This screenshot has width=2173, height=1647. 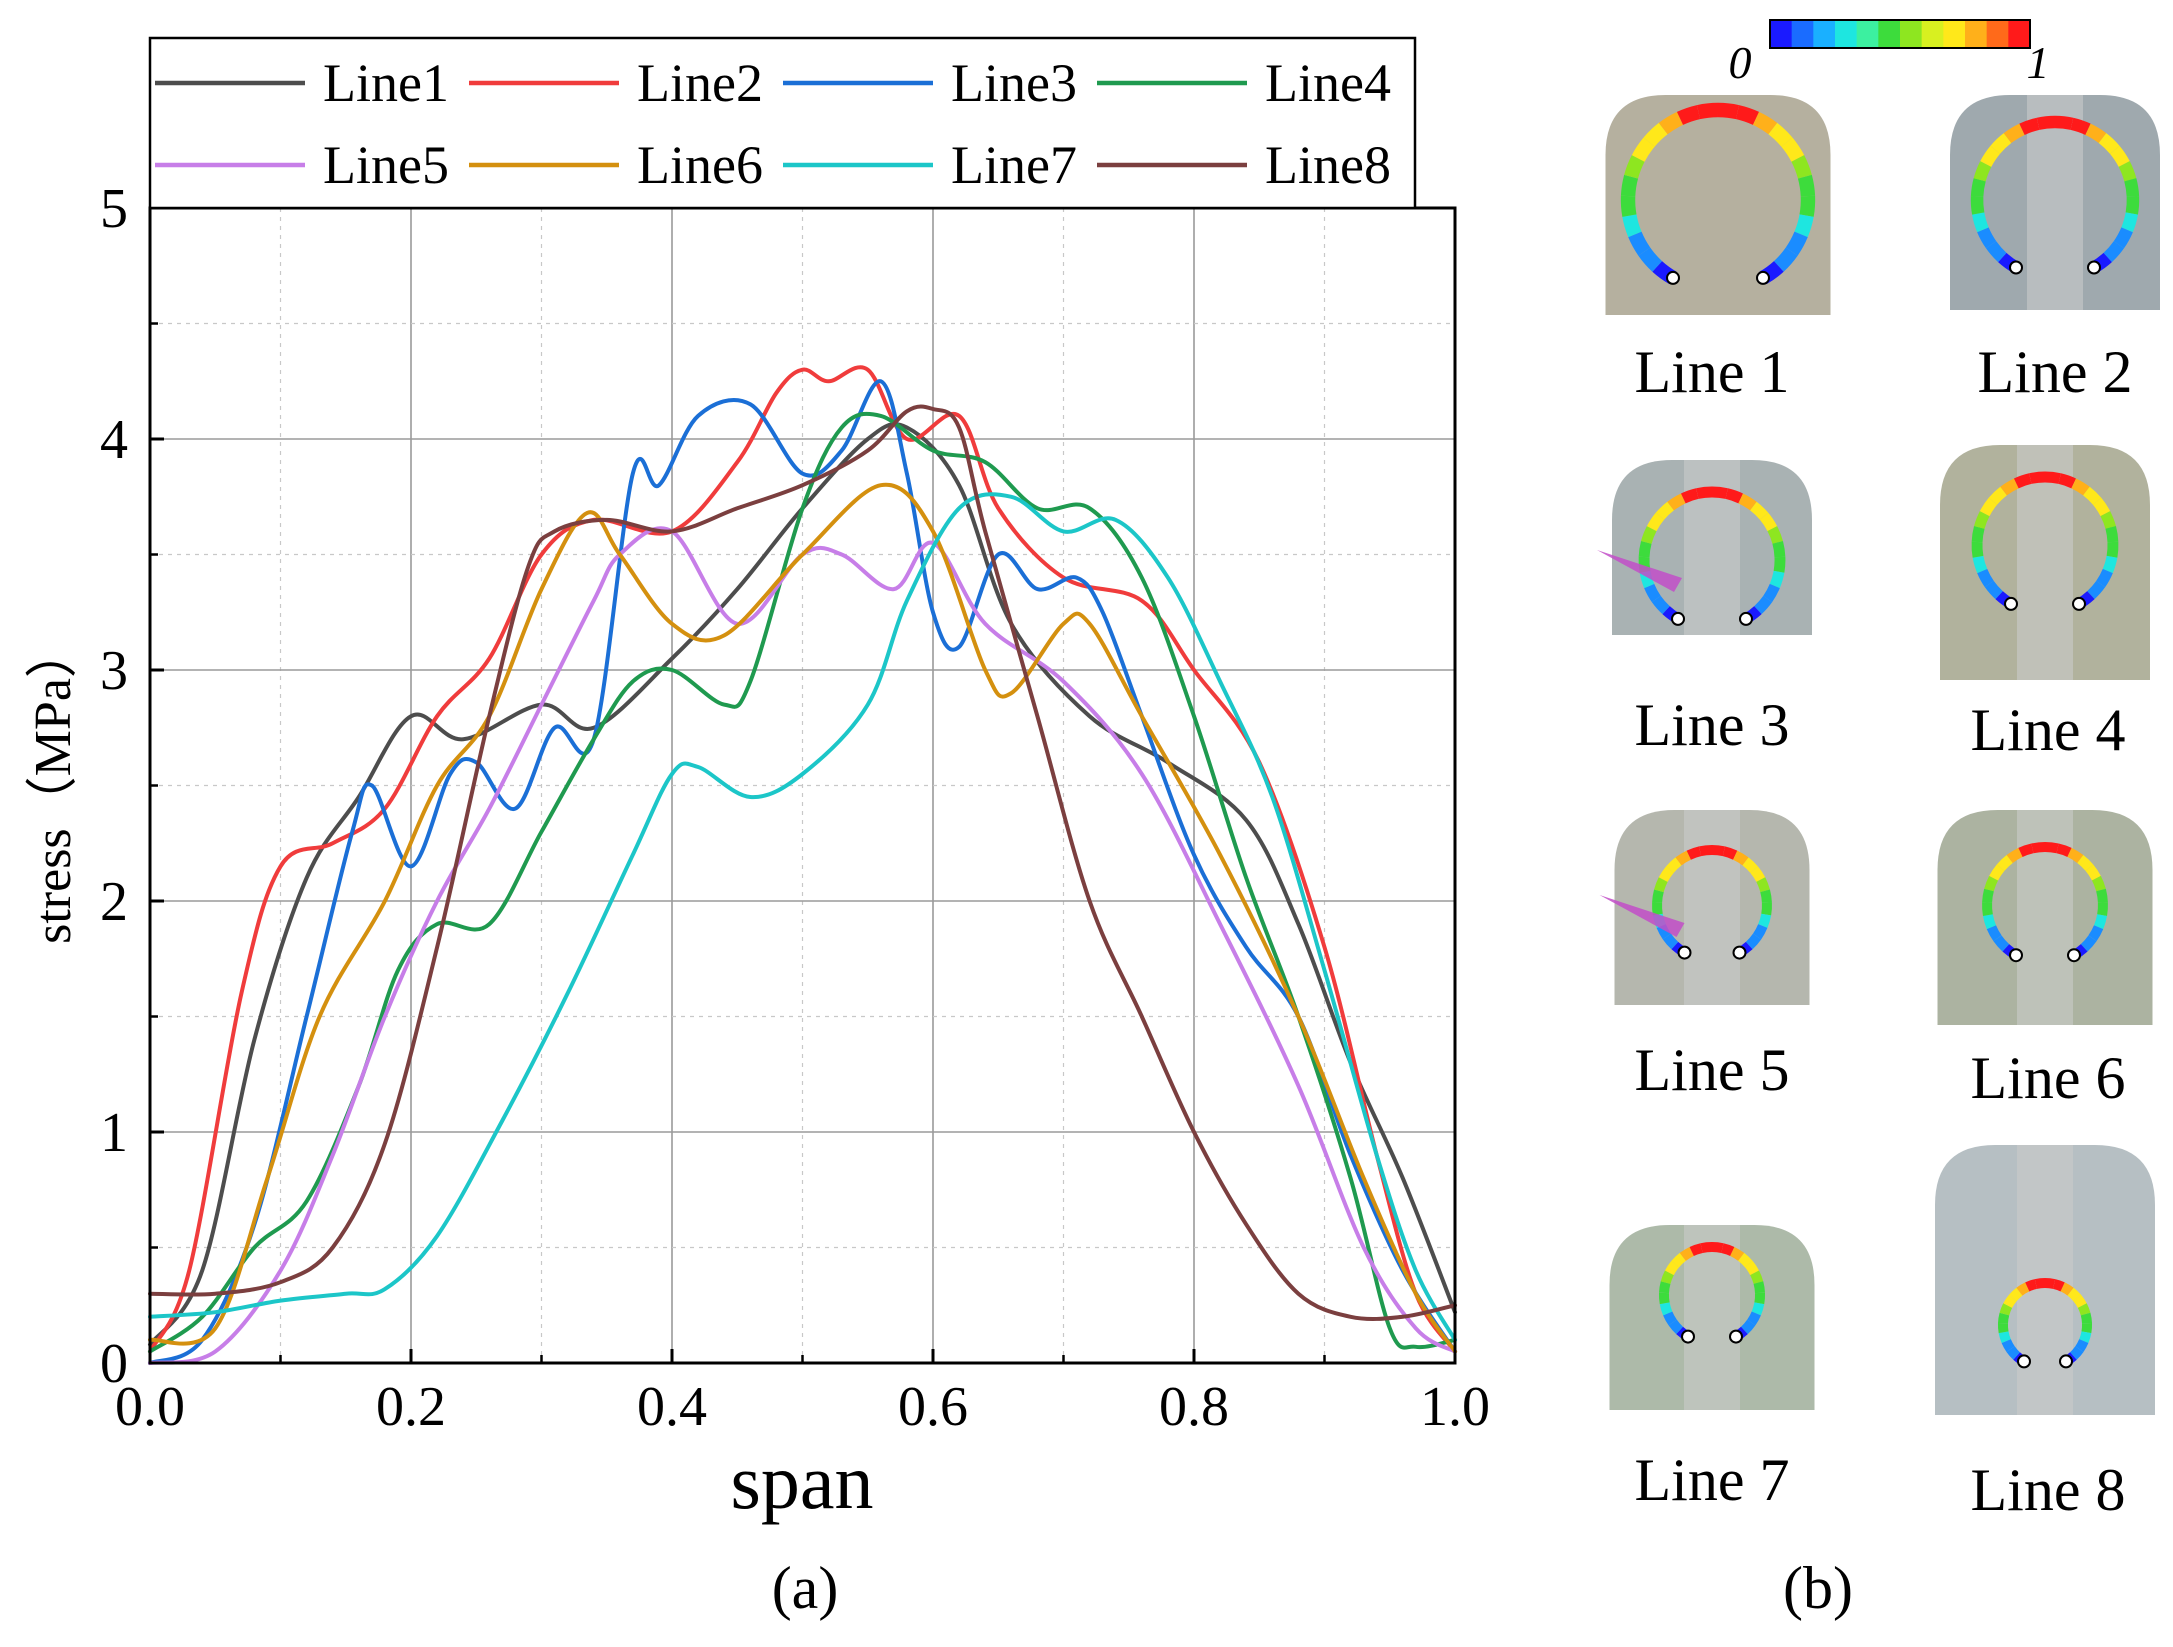 What do you see at coordinates (1718, 205) in the screenshot?
I see `render-body` at bounding box center [1718, 205].